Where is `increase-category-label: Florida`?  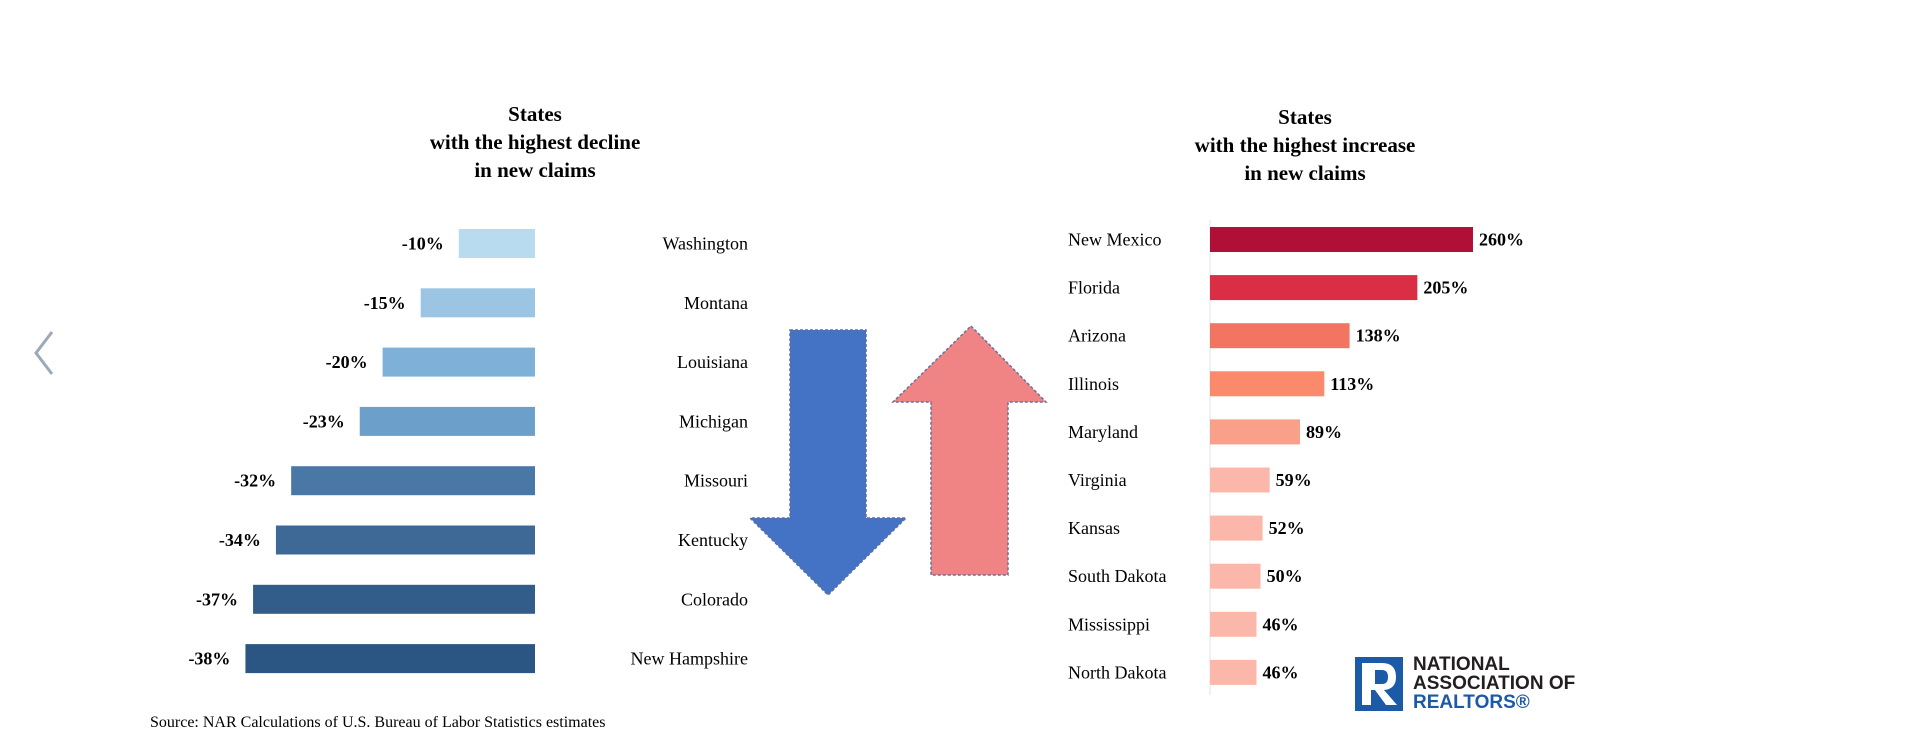 increase-category-label: Florida is located at coordinates (1094, 288).